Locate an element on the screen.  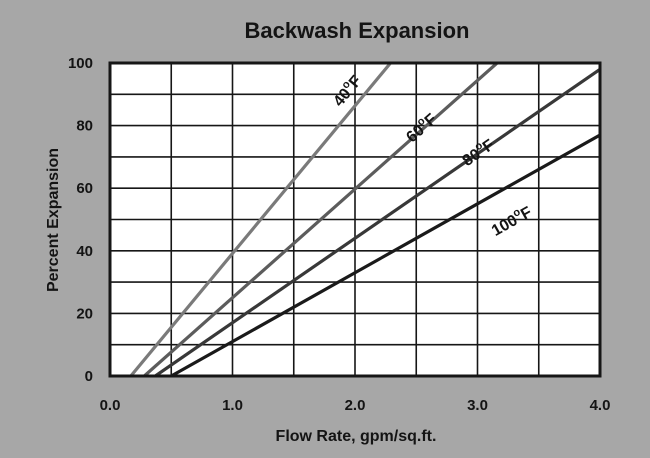
x-tick-label: 2.0 is located at coordinates (355, 405).